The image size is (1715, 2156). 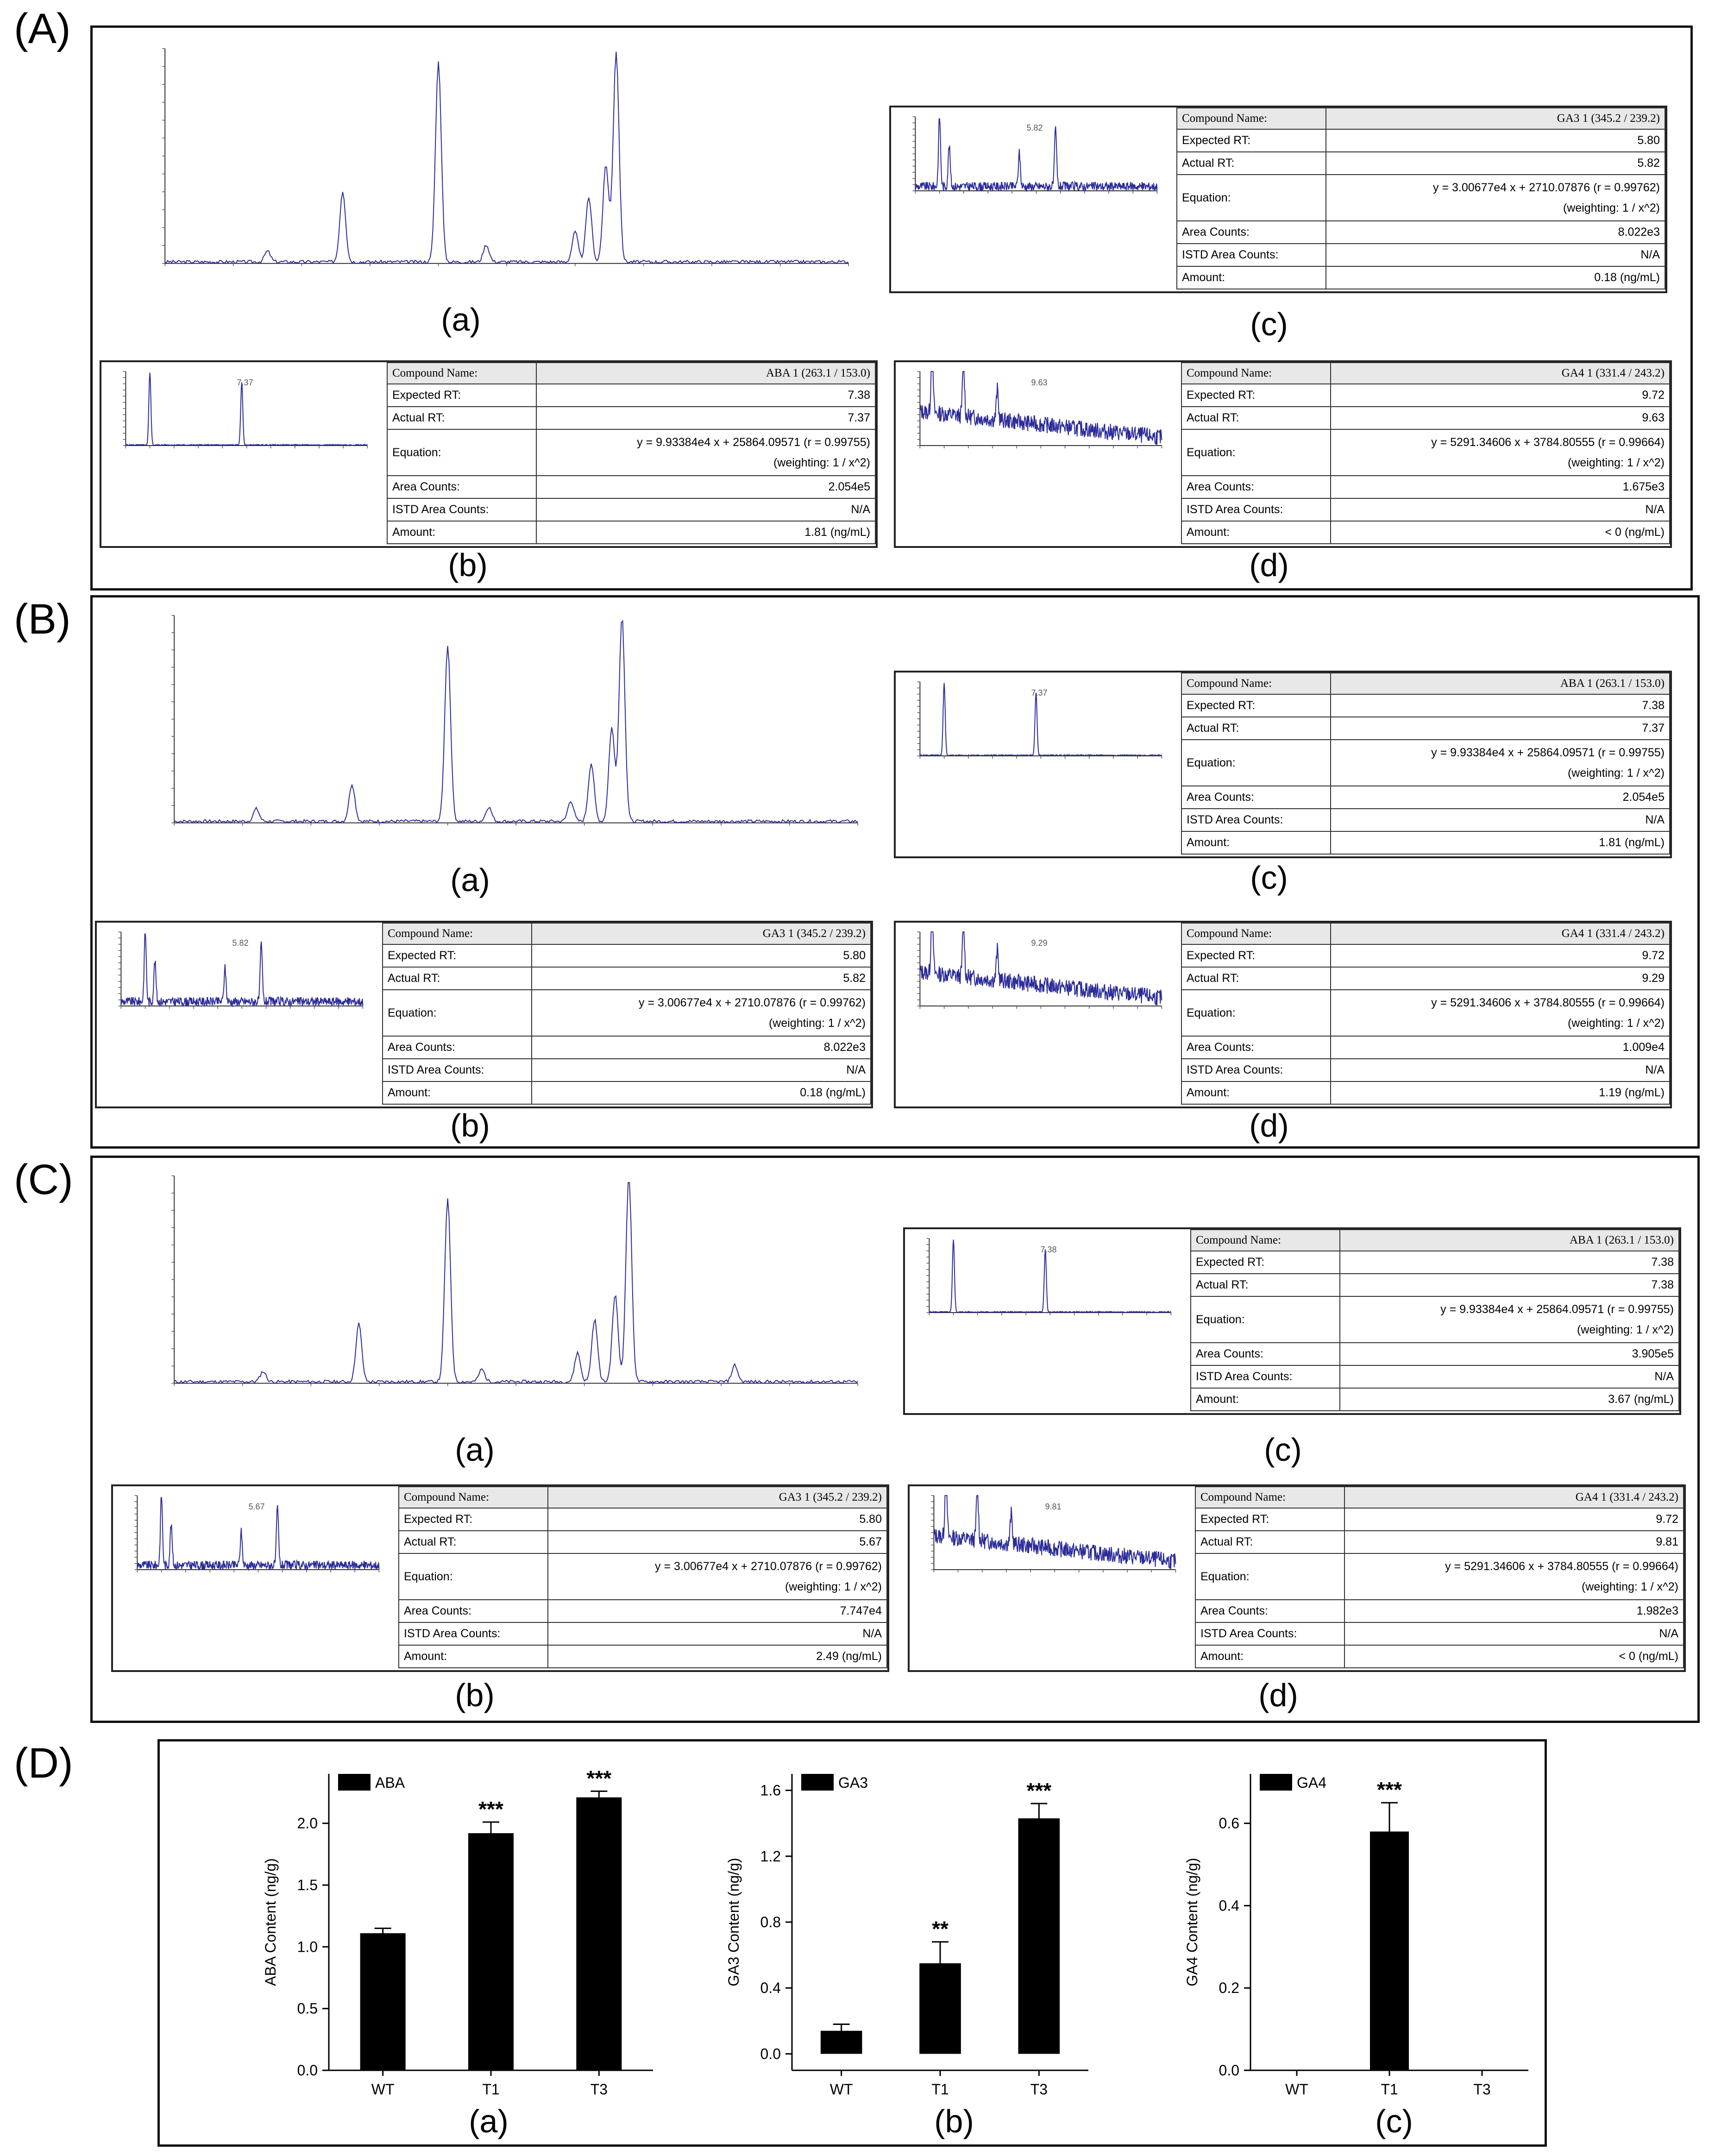 I want to click on sublabel-B-a: (a), so click(x=470, y=880).